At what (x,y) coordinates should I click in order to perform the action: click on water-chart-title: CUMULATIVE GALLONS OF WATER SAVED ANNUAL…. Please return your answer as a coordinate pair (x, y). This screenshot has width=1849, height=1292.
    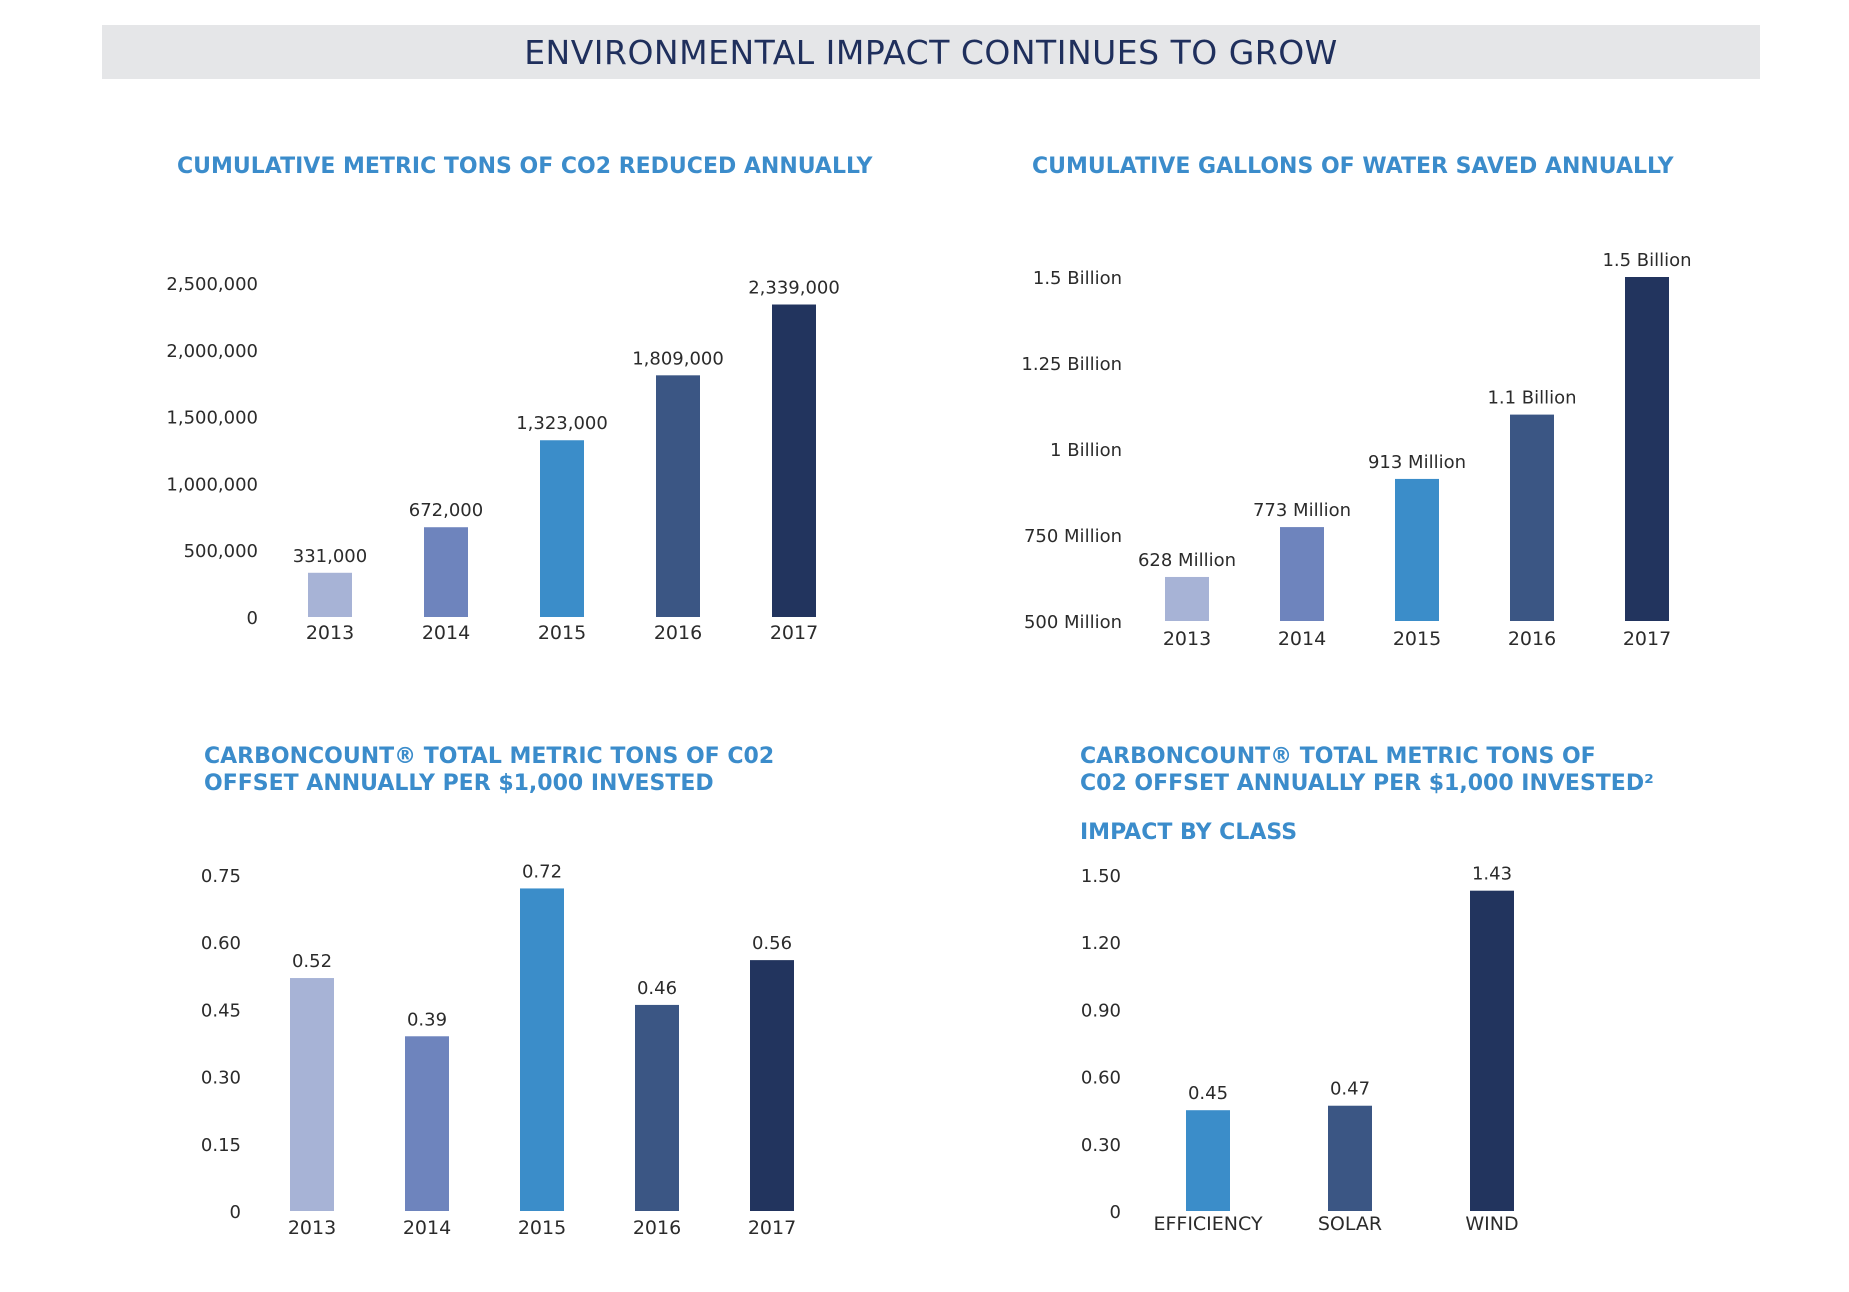
    Looking at the image, I should click on (1353, 166).